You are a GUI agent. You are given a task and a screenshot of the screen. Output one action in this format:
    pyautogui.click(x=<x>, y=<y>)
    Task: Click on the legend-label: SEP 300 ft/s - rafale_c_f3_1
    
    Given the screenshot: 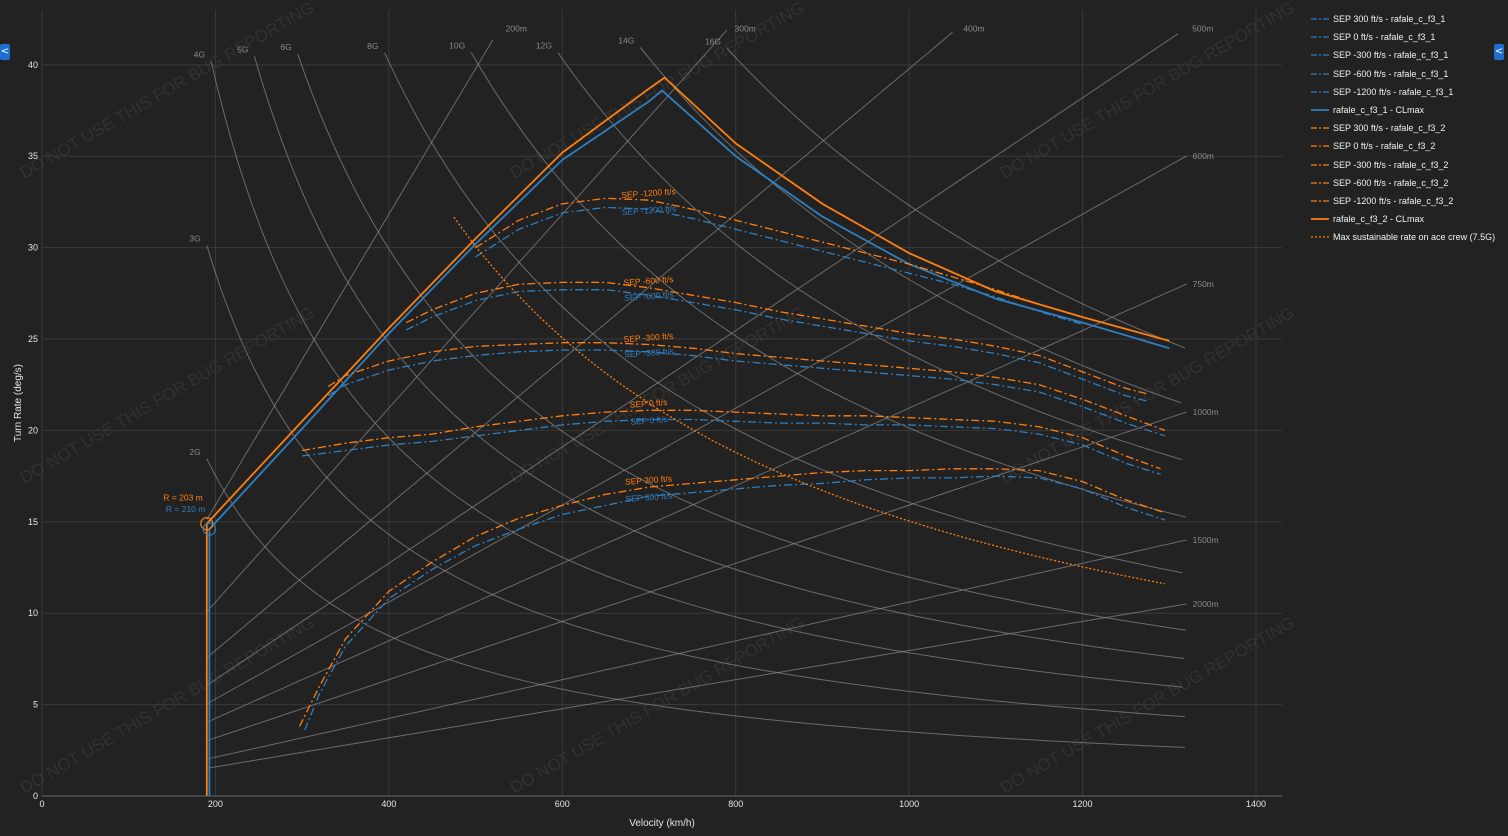 What is the action you would take?
    pyautogui.click(x=1389, y=19)
    